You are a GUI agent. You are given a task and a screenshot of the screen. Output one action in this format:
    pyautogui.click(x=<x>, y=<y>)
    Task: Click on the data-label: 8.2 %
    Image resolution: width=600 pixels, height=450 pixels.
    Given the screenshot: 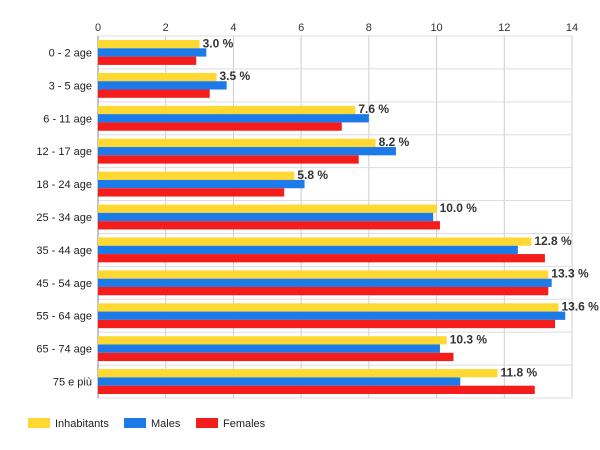 What is the action you would take?
    pyautogui.click(x=394, y=142)
    